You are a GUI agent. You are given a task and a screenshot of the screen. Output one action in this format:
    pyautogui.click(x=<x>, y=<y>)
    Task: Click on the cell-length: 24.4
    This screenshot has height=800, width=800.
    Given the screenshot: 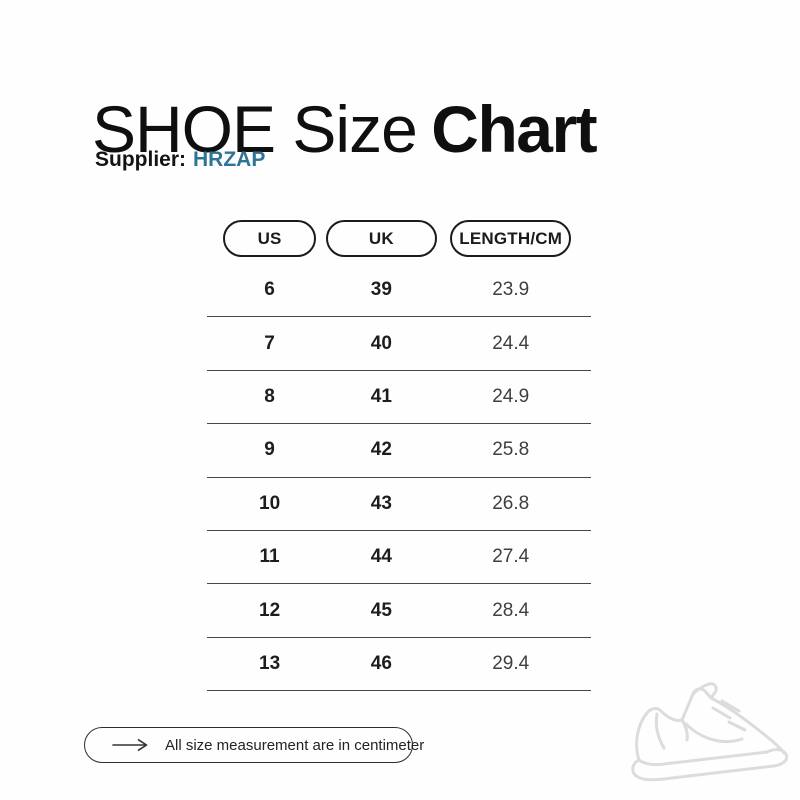 What is the action you would take?
    pyautogui.click(x=511, y=343)
    